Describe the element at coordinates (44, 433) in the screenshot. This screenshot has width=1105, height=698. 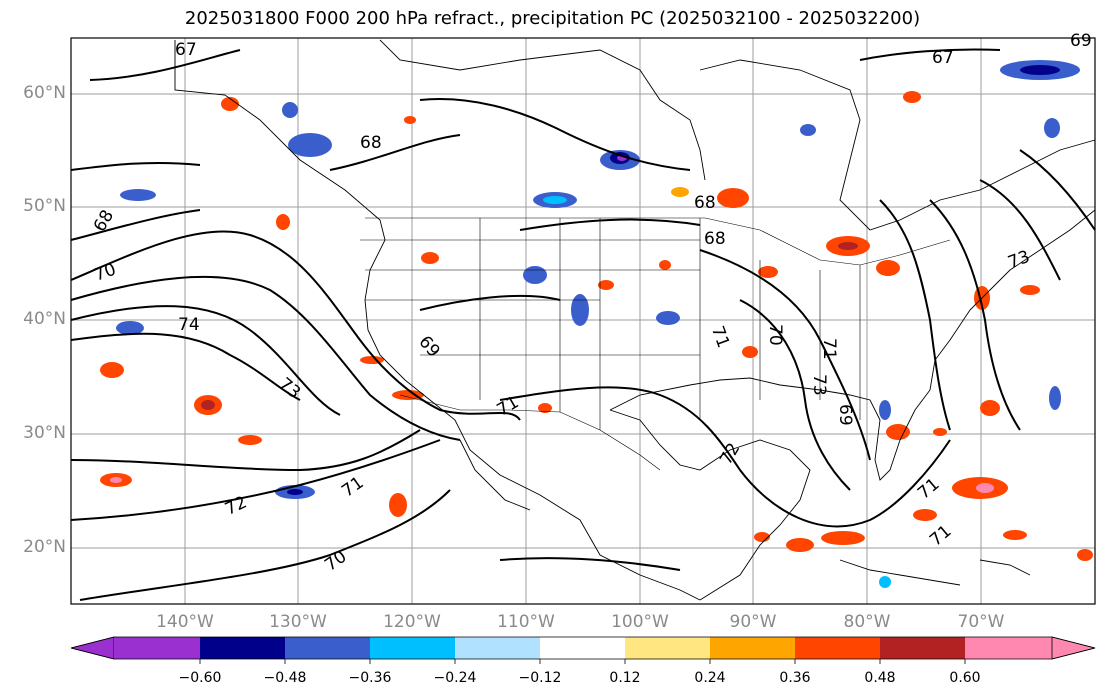
I see `lat-label: 30°N` at that location.